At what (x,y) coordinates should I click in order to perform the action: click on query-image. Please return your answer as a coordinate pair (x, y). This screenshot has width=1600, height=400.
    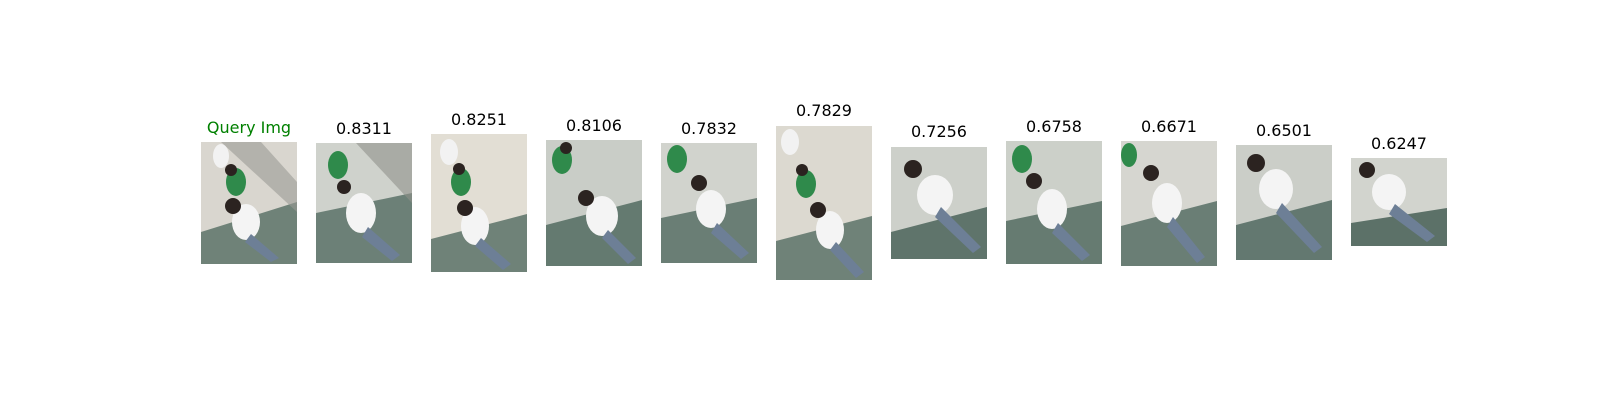
    Looking at the image, I should click on (249, 203).